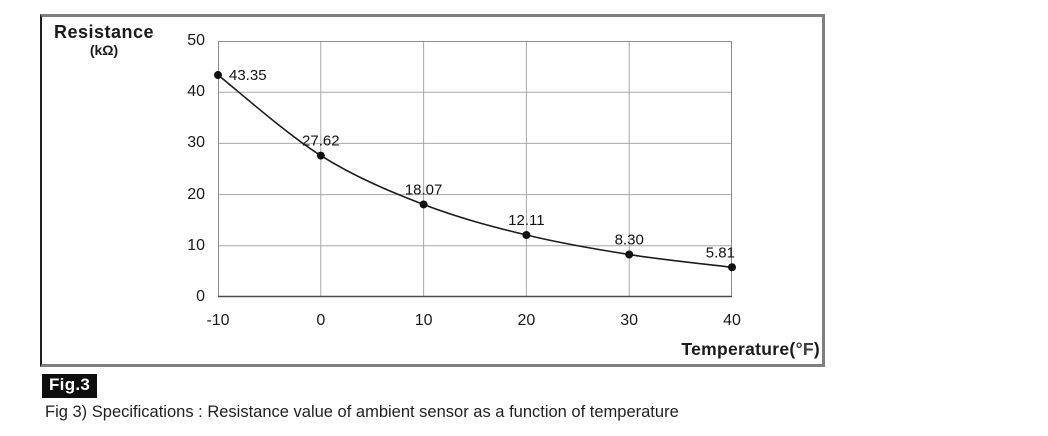  I want to click on y-tick-label: 50, so click(196, 40).